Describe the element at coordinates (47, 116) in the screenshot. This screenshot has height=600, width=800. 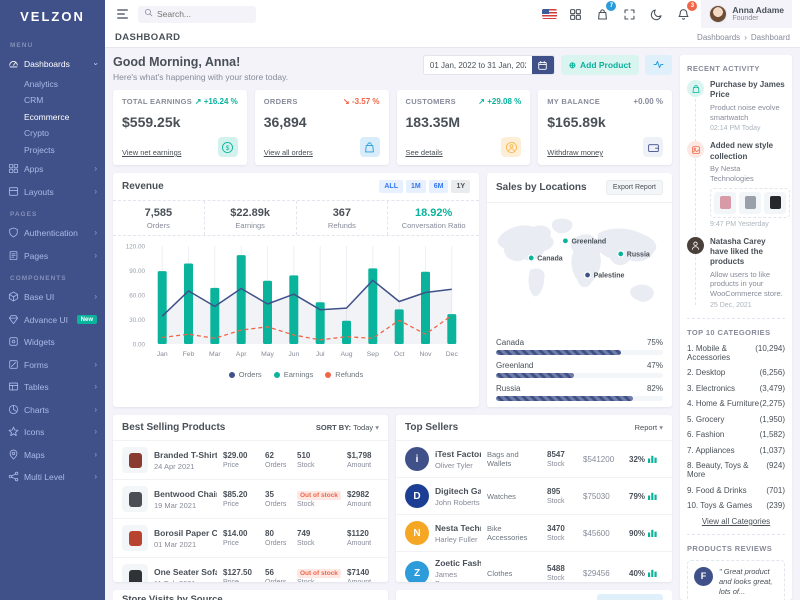
I see `sidebar-subitem-ecommerce: Ecommerce` at that location.